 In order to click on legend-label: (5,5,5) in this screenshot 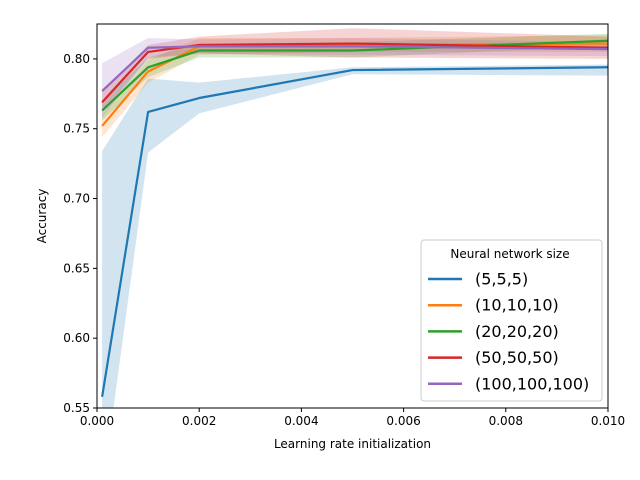, I will do `click(501, 279)`.